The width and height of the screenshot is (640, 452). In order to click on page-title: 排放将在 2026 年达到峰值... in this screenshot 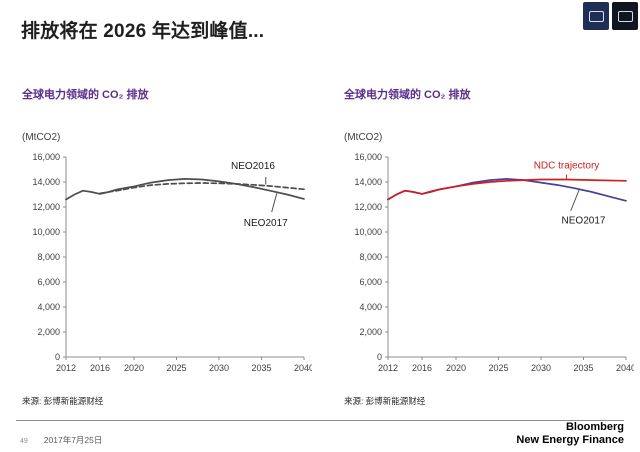, I will do `click(143, 31)`.